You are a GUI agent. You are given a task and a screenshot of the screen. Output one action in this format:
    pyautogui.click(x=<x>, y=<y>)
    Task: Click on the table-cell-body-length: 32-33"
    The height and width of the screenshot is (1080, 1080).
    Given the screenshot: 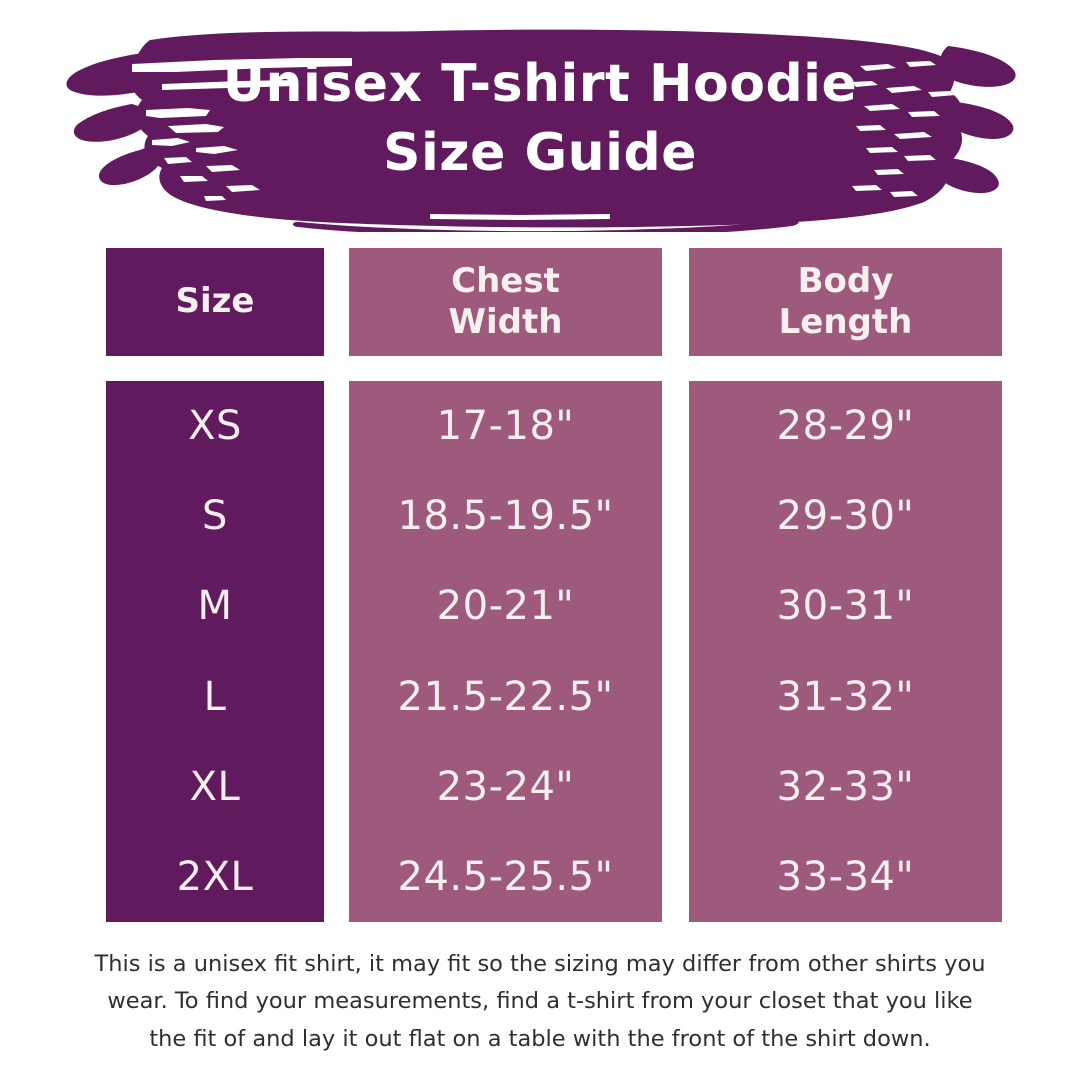 What is the action you would take?
    pyautogui.click(x=845, y=786)
    